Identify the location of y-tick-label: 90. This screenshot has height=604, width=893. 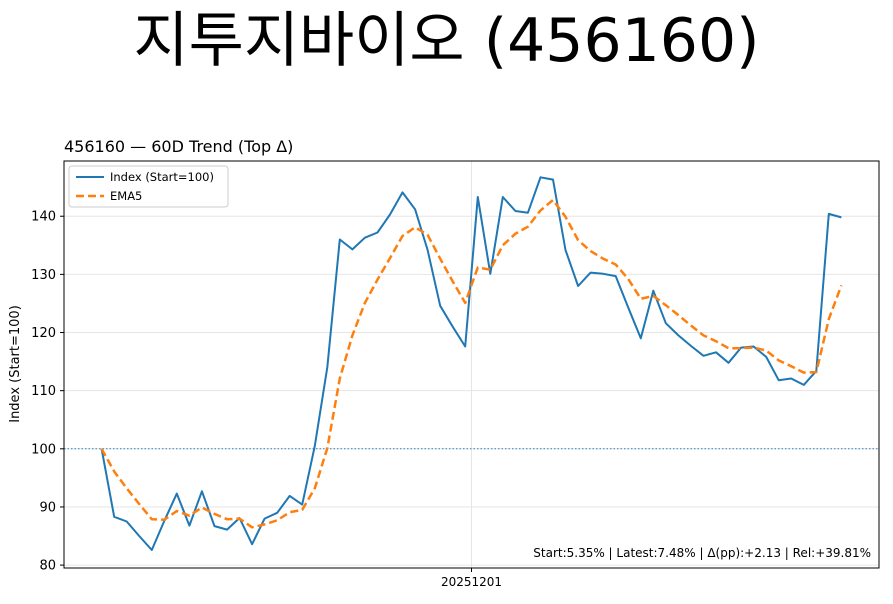
(47, 507).